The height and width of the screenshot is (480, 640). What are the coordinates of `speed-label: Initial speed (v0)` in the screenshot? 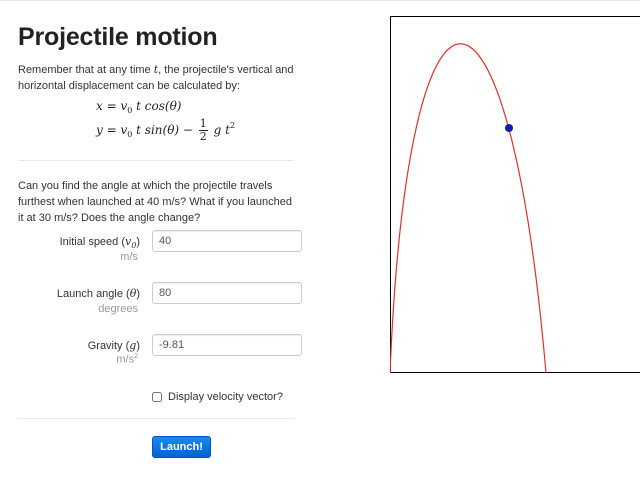 It's located at (99, 242).